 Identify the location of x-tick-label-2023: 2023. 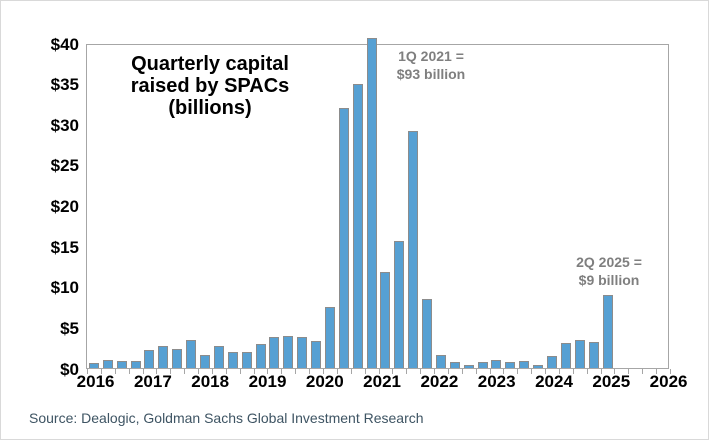
(496, 381).